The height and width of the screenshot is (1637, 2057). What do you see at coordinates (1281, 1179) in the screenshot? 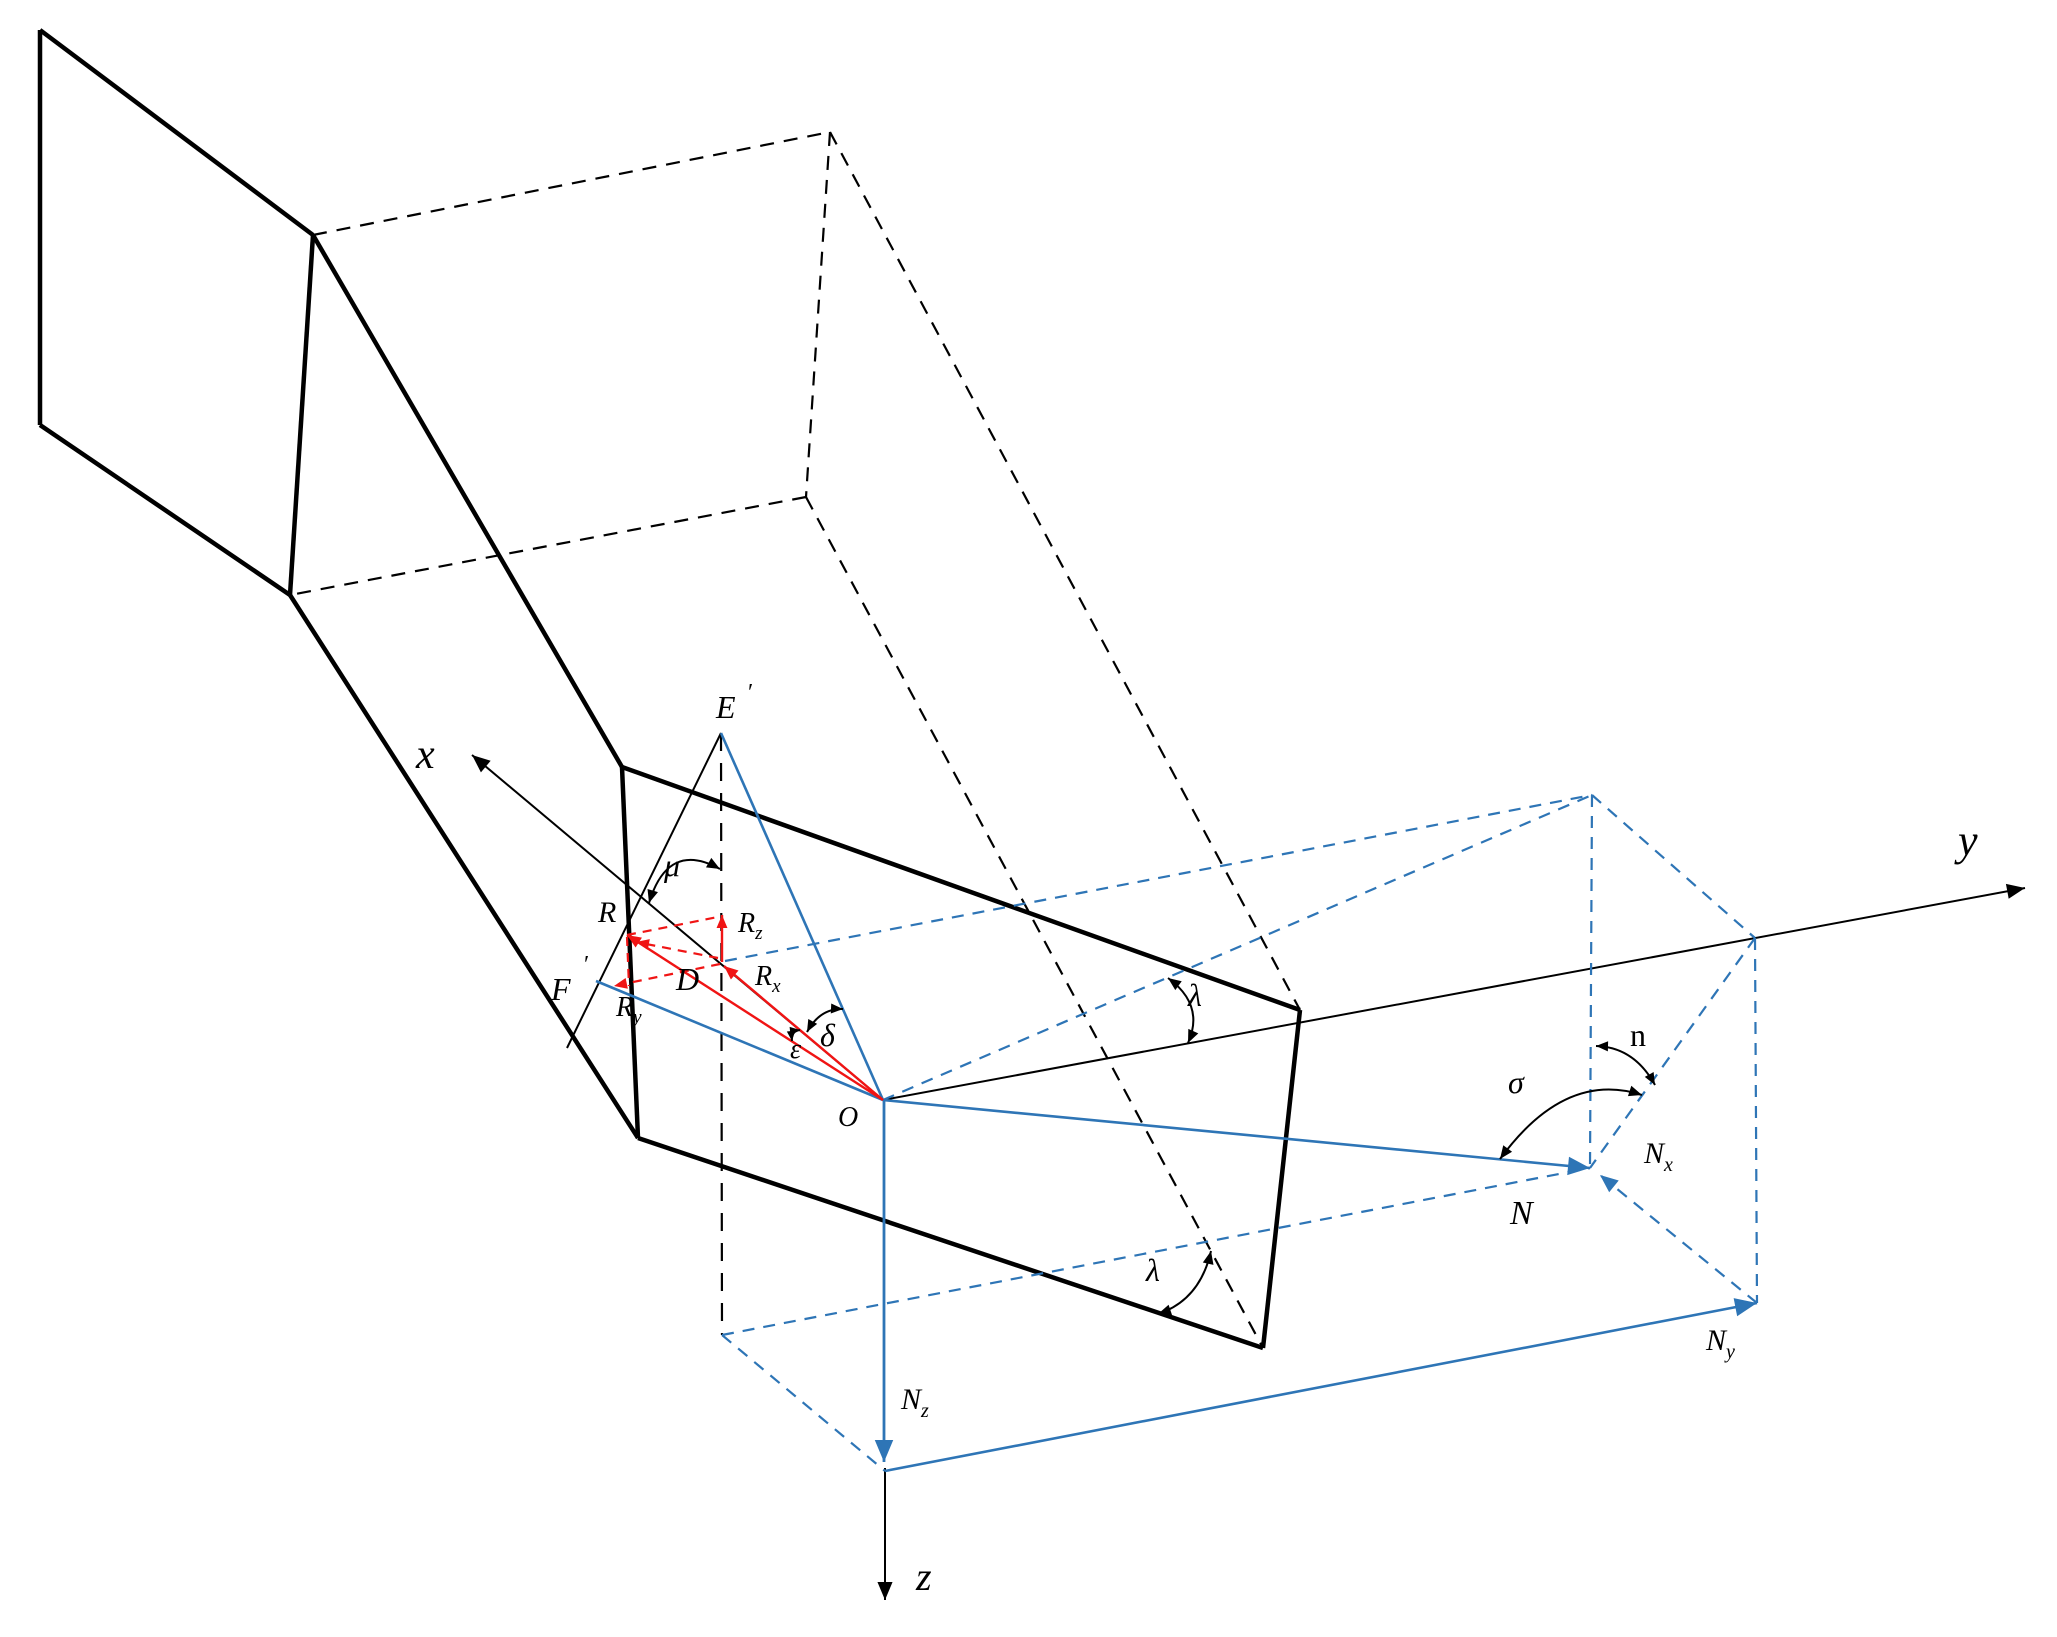
I see `panel-b-right-edge` at bounding box center [1281, 1179].